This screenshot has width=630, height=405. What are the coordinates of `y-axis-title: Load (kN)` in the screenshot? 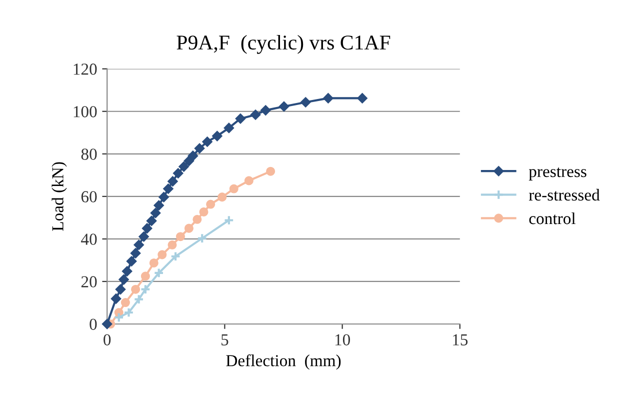 It's located at (59, 196).